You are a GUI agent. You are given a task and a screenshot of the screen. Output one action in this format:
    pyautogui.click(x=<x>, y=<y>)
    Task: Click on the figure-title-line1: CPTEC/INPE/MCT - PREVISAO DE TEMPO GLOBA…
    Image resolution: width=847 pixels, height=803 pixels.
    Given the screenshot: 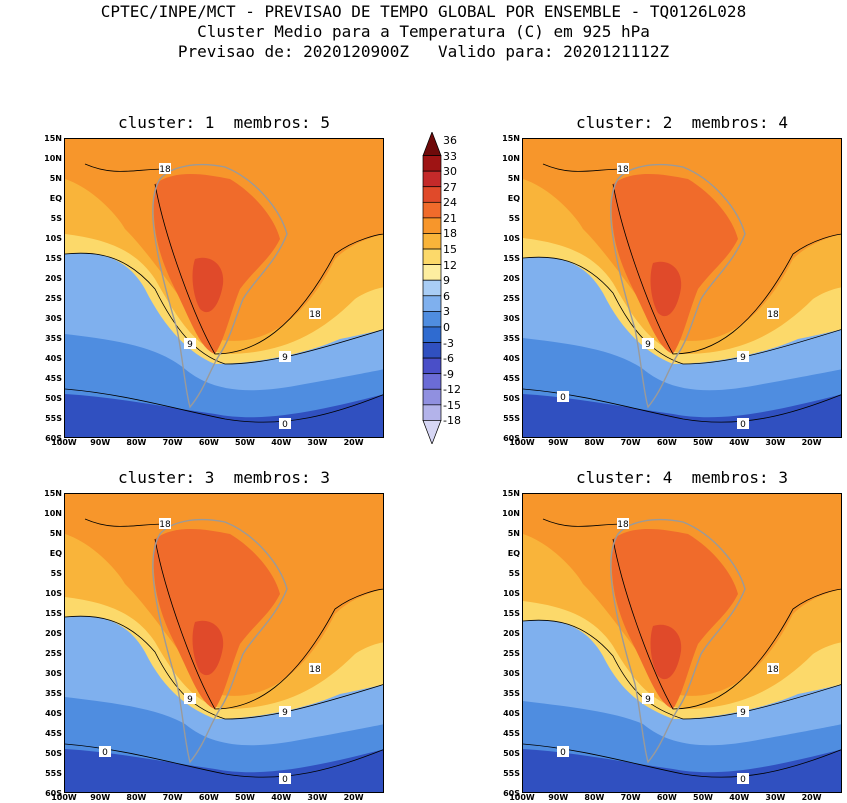 What is the action you would take?
    pyautogui.click(x=423, y=11)
    